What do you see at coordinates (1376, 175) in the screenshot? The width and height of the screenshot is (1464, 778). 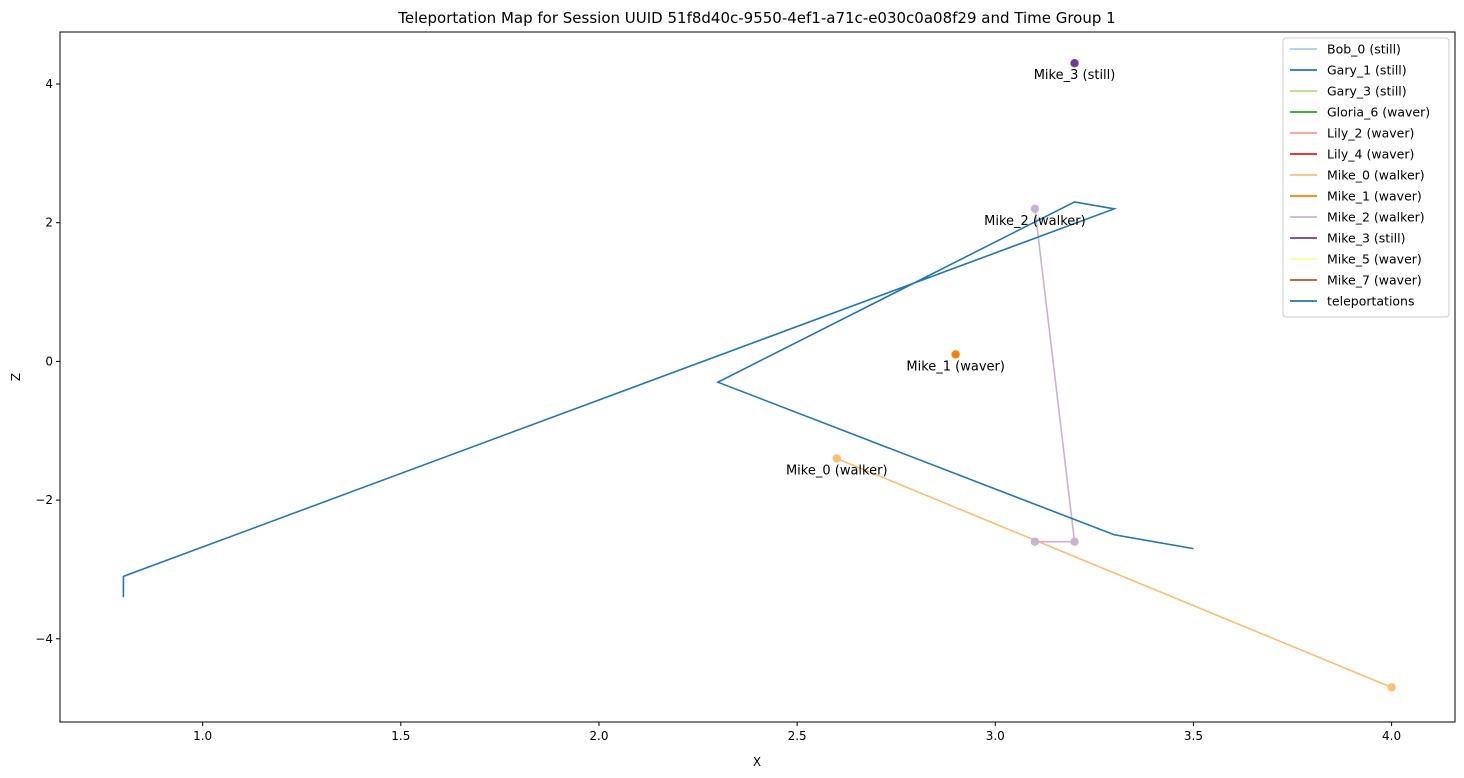 I see `legend-entry-mike-0-walker: Mike_0 (walker)` at bounding box center [1376, 175].